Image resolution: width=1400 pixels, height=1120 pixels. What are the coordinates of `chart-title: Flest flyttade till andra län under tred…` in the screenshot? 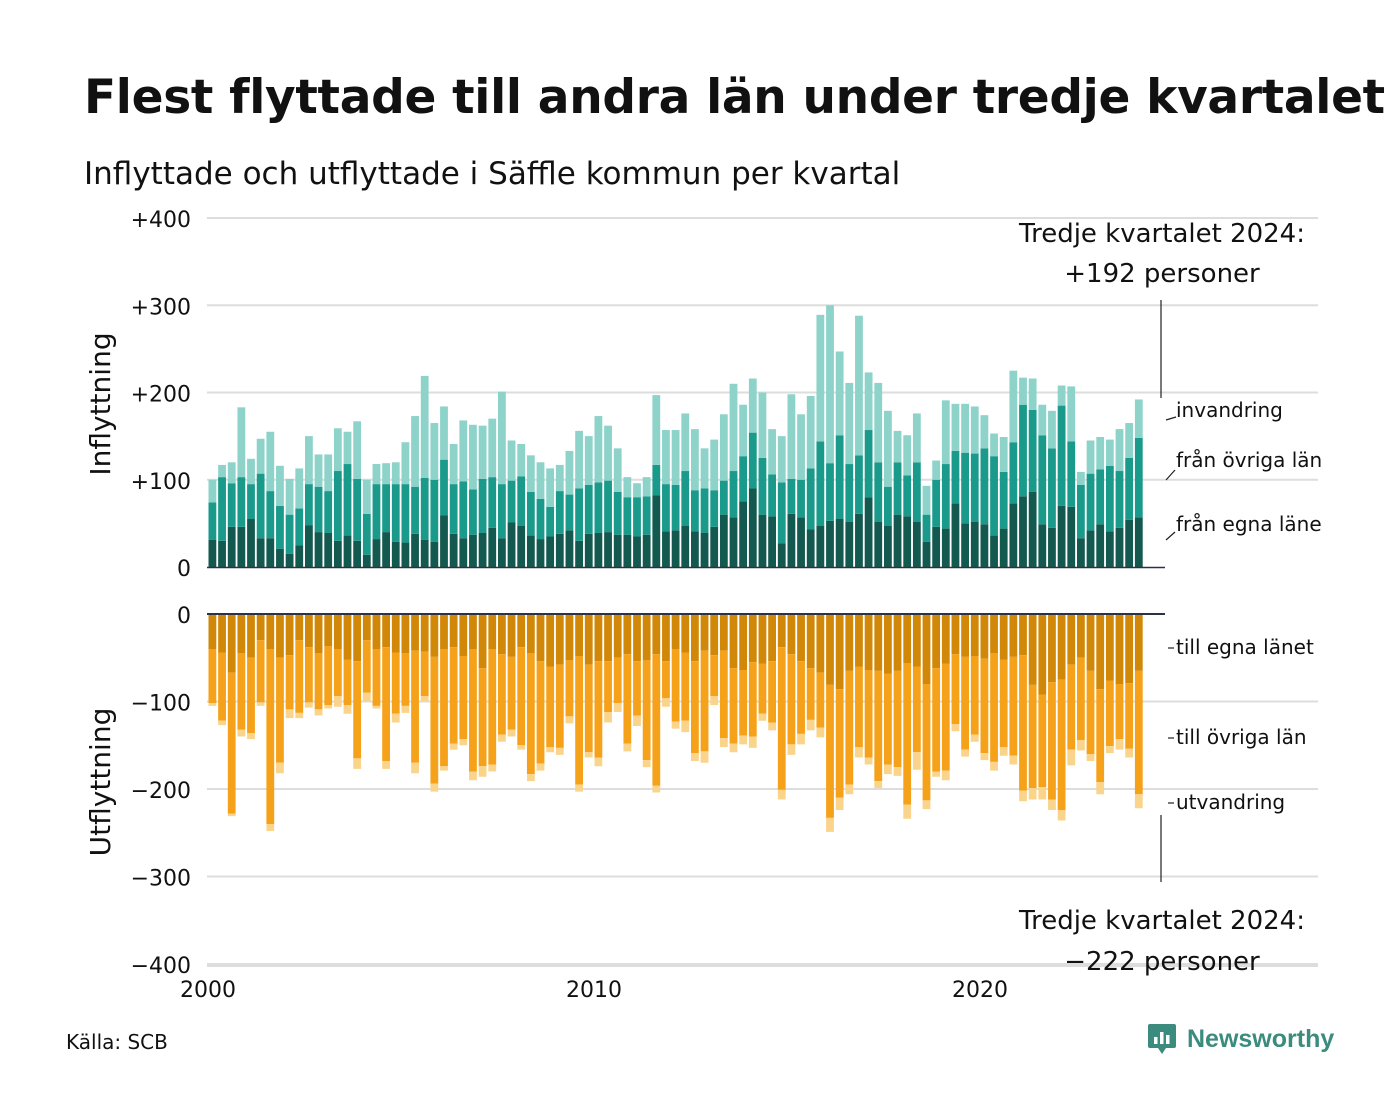 It's located at (734, 97).